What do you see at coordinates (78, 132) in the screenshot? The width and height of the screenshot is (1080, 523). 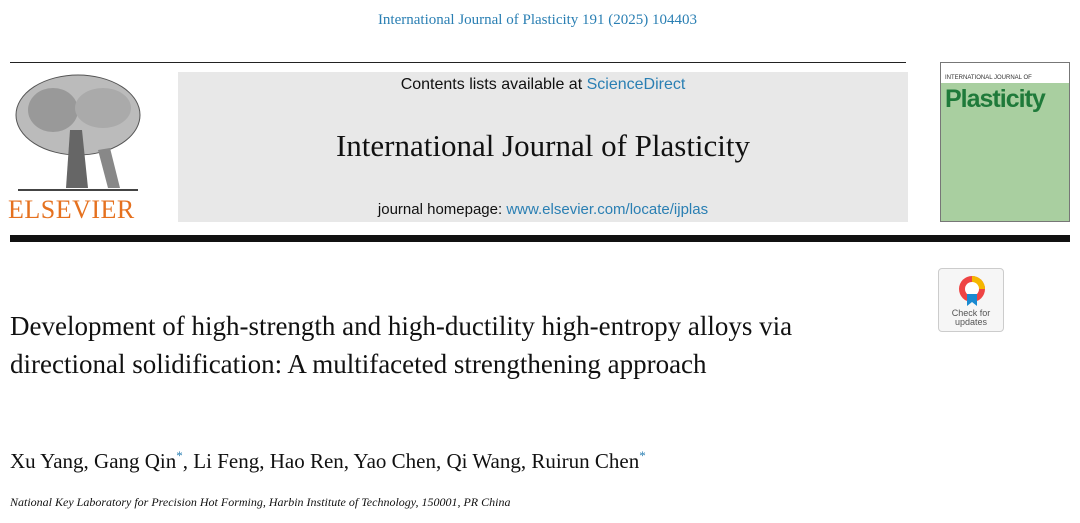 I see `elsevier-logo` at bounding box center [78, 132].